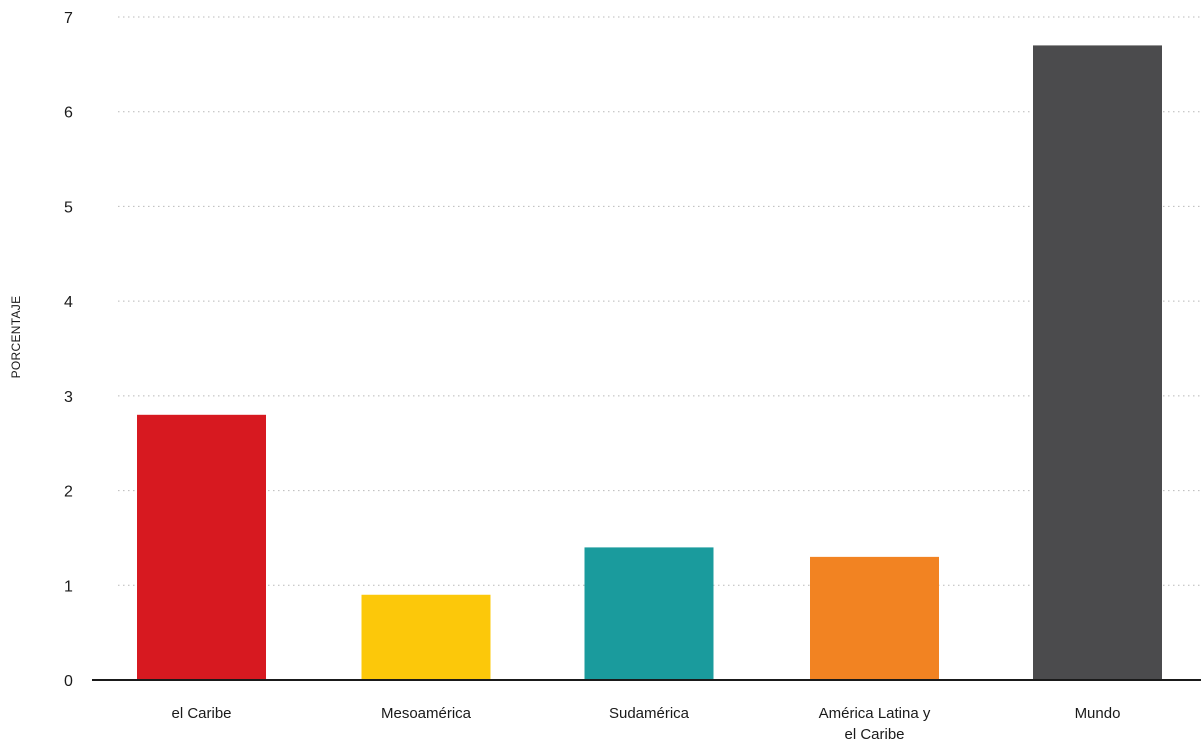 The height and width of the screenshot is (747, 1201). I want to click on x-category-label: Sudamérica, so click(649, 713).